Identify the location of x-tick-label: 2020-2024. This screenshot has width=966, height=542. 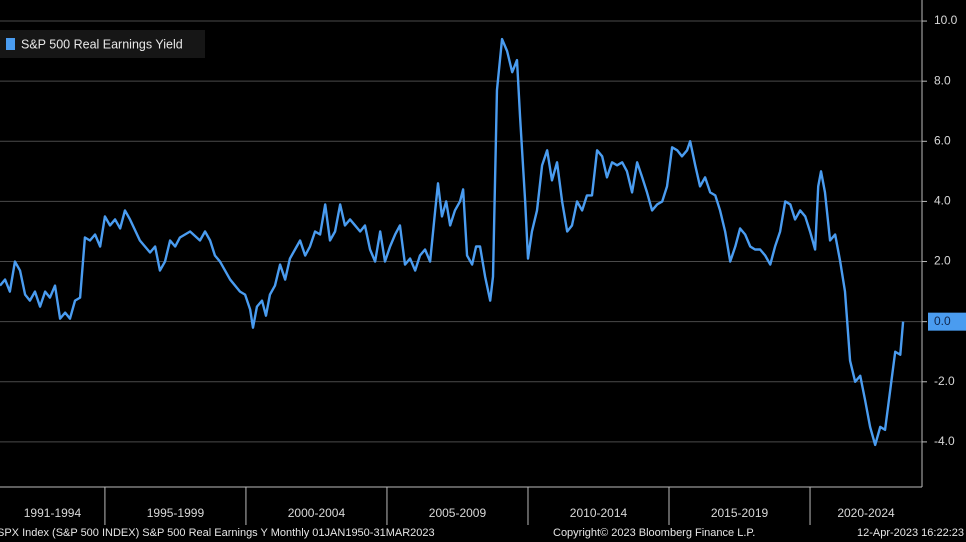
(866, 513).